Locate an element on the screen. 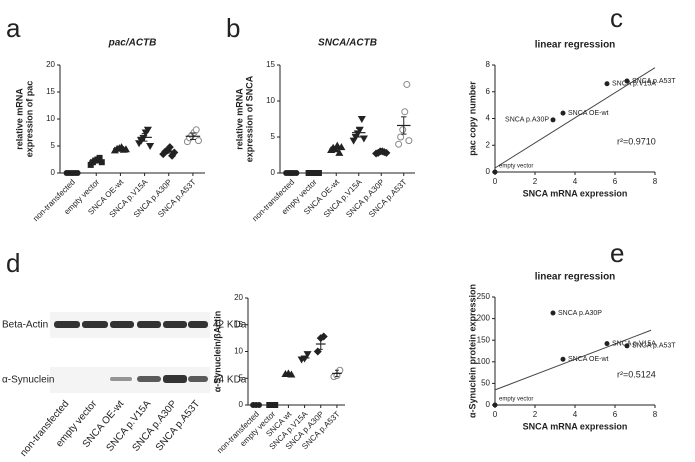 Image resolution: width=695 pixels, height=462 pixels. panel-letter: d is located at coordinates (13, 263).